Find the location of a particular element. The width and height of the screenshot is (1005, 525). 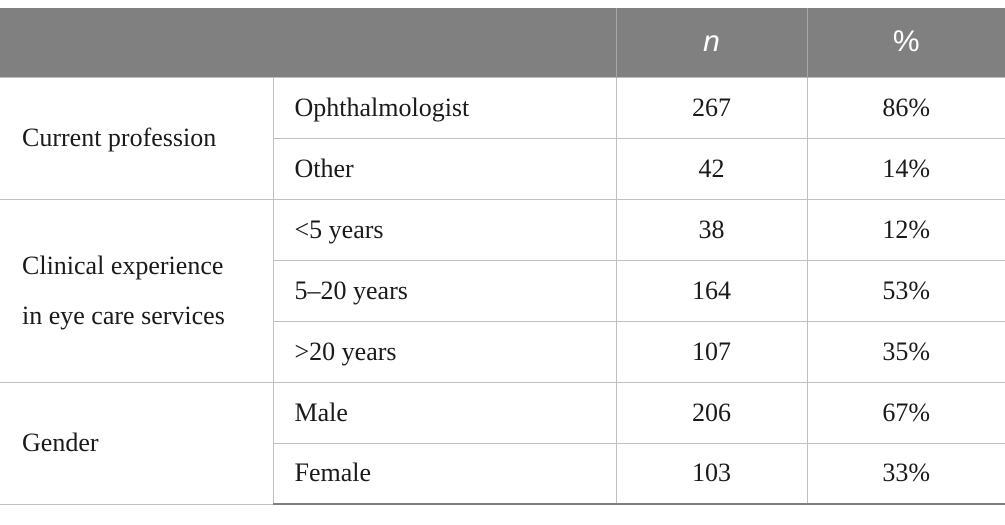

table-row: Female 103 33% is located at coordinates (502, 473).